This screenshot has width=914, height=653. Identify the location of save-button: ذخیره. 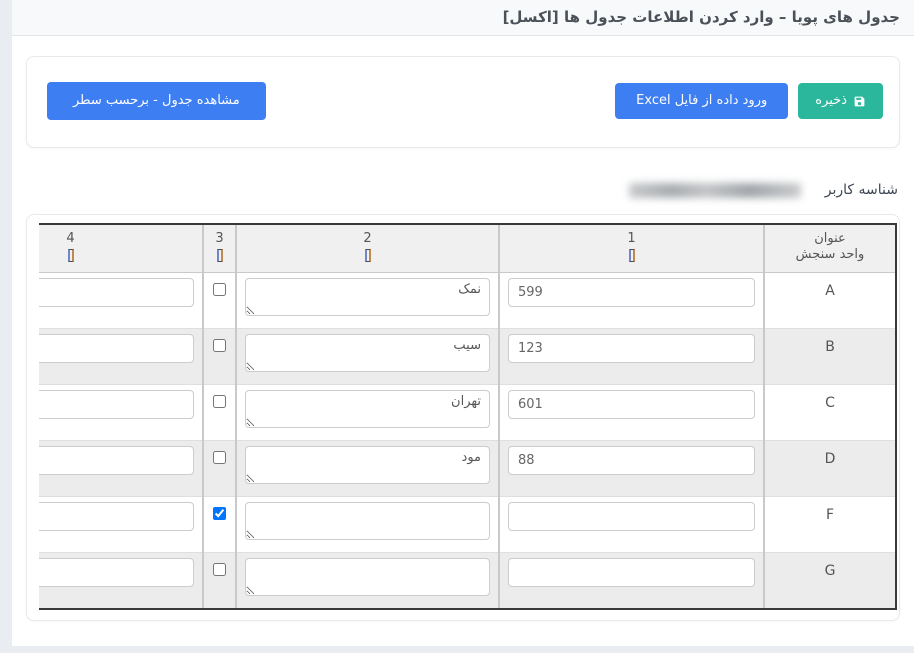
(840, 101).